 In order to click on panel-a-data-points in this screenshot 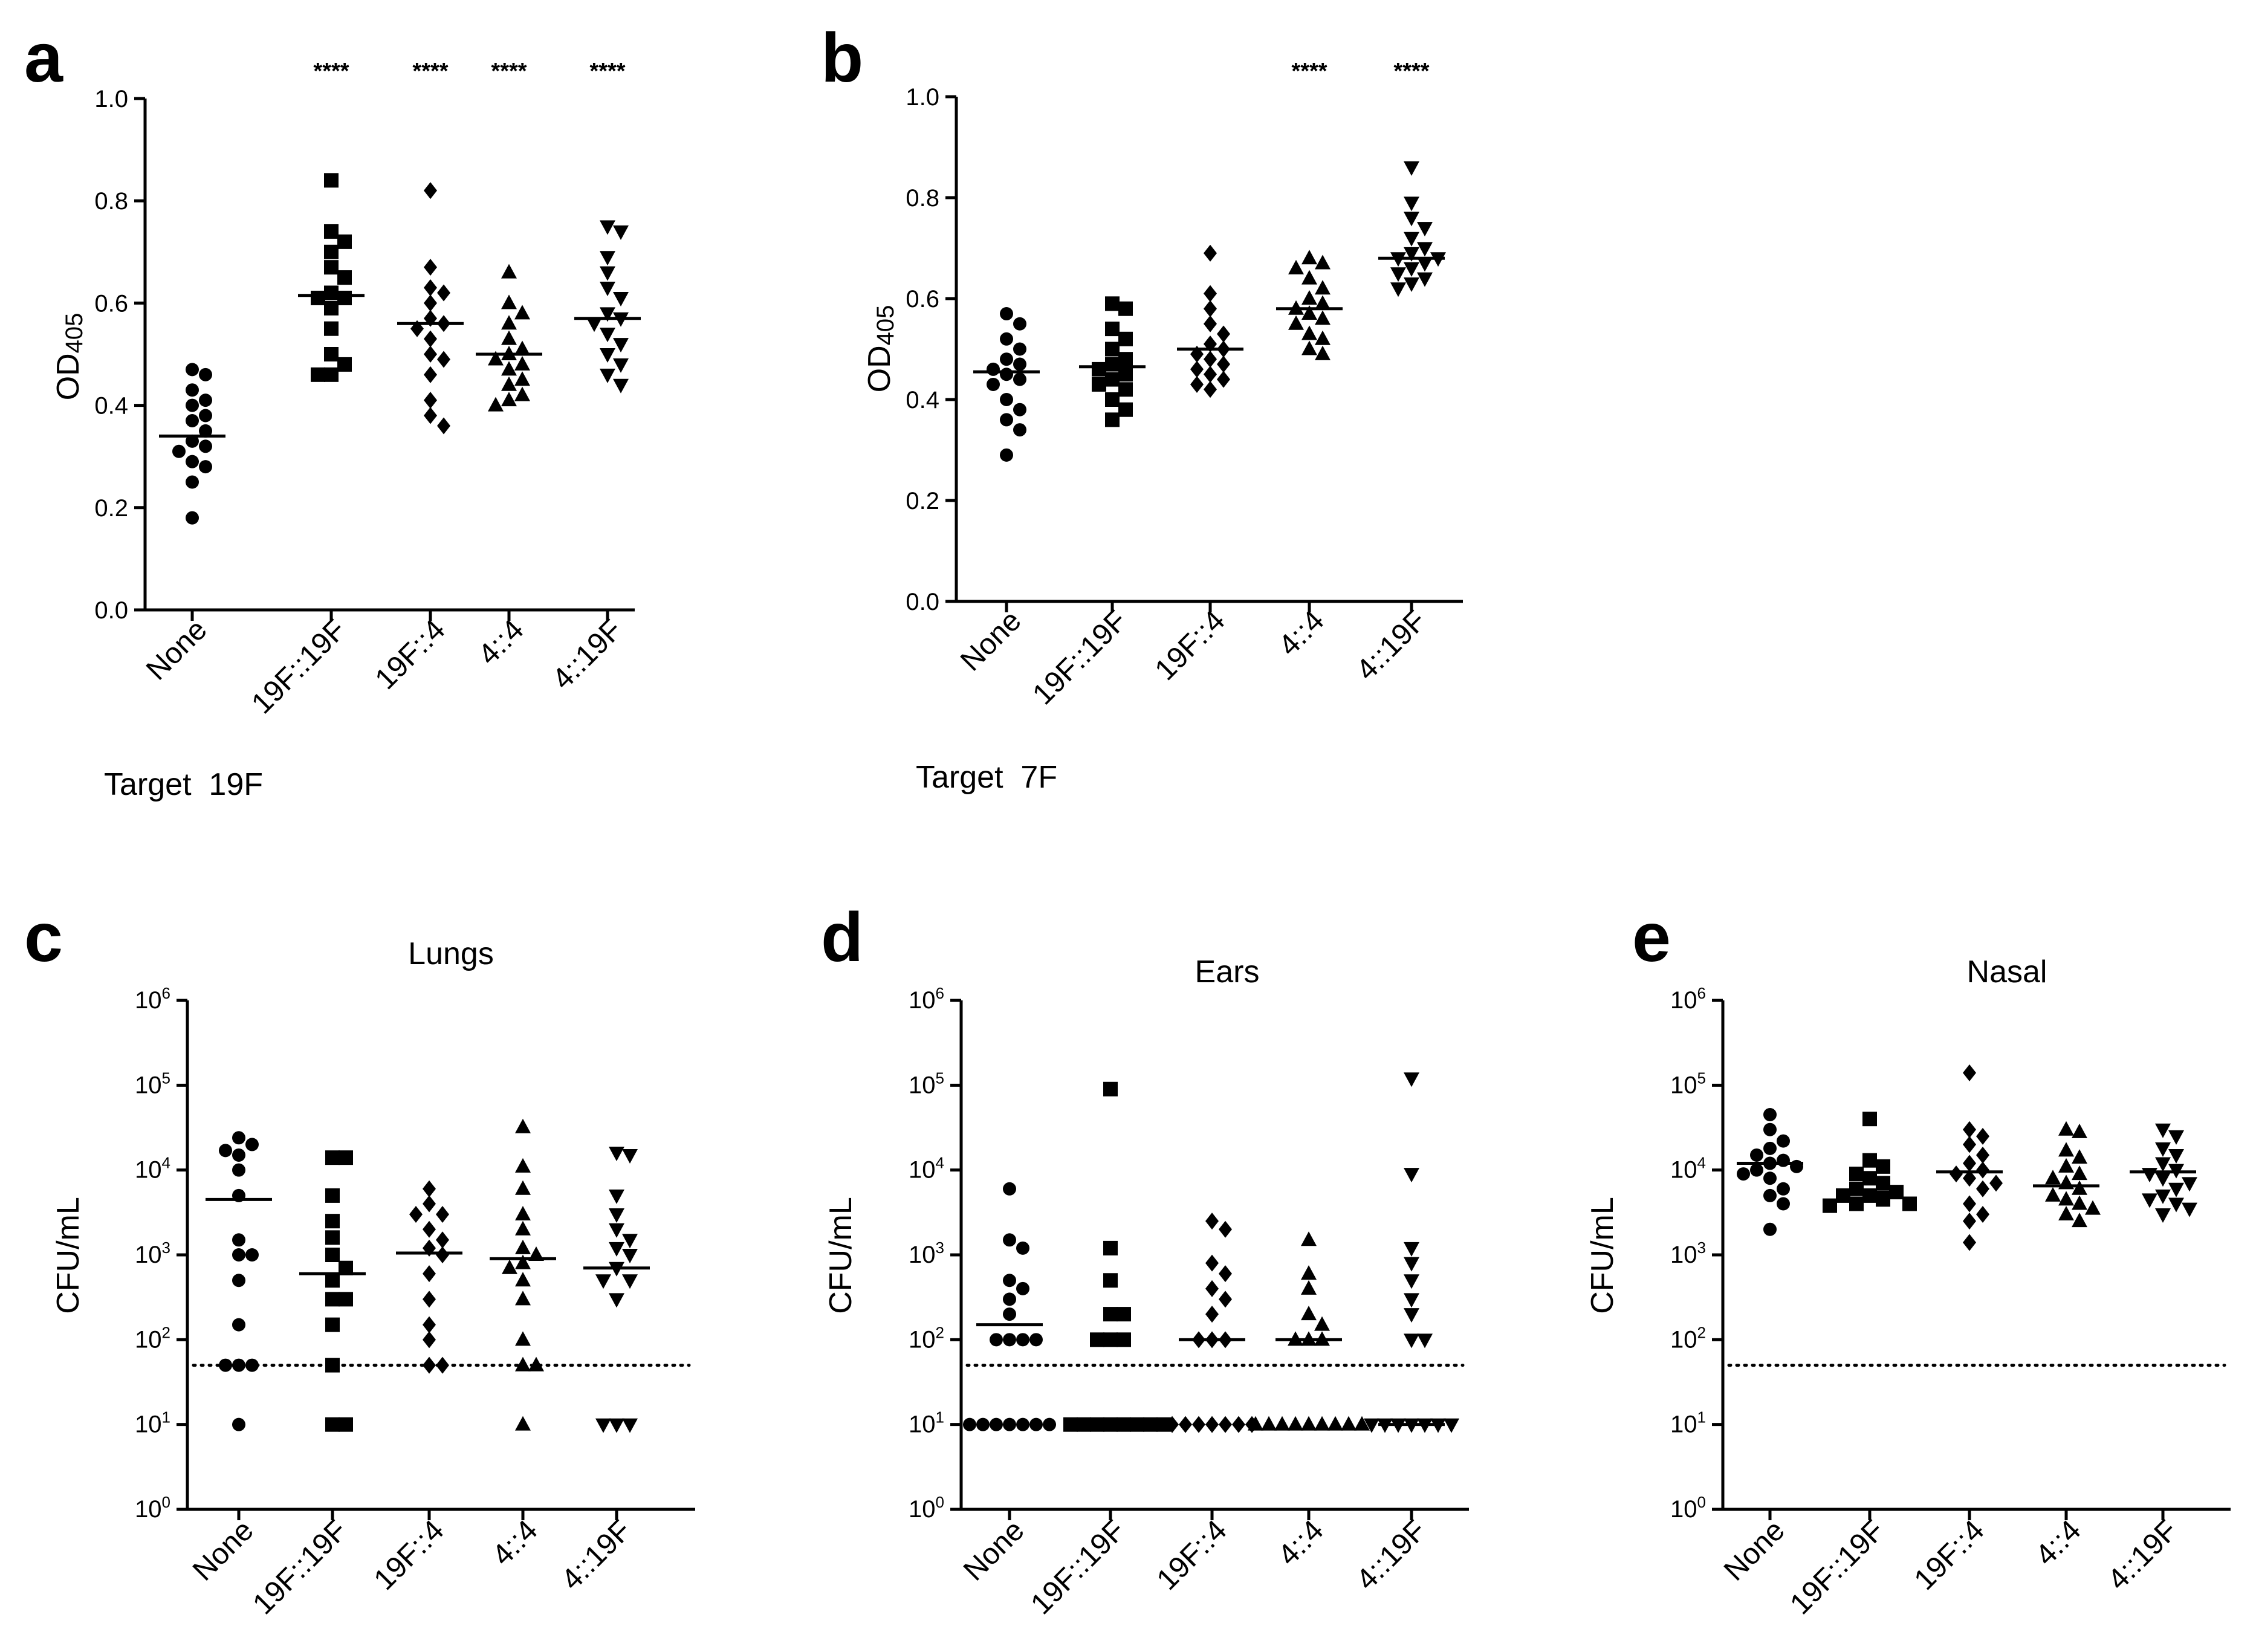, I will do `click(400, 349)`.